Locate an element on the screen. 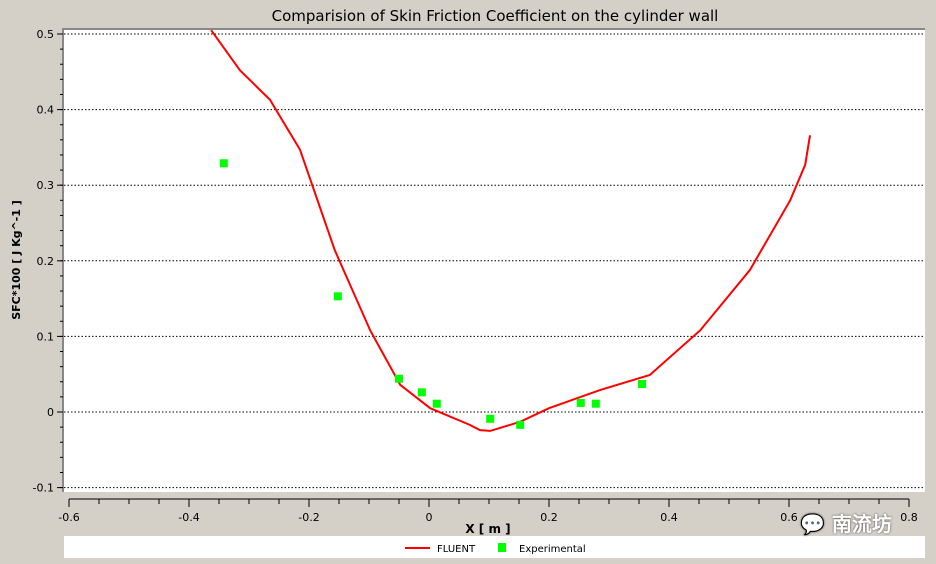  y-tick-label: 0.4 is located at coordinates (46, 110).